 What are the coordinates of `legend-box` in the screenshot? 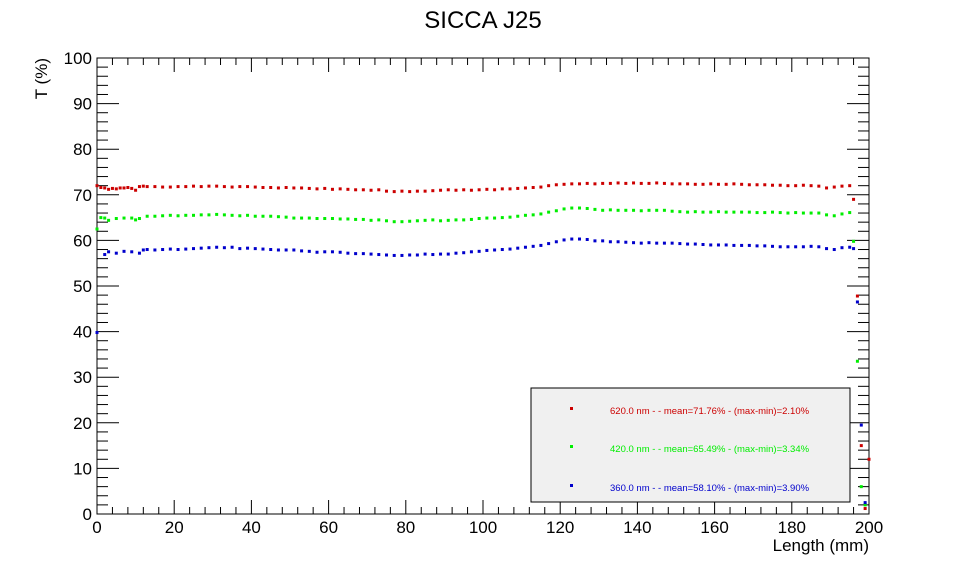 It's located at (690, 445).